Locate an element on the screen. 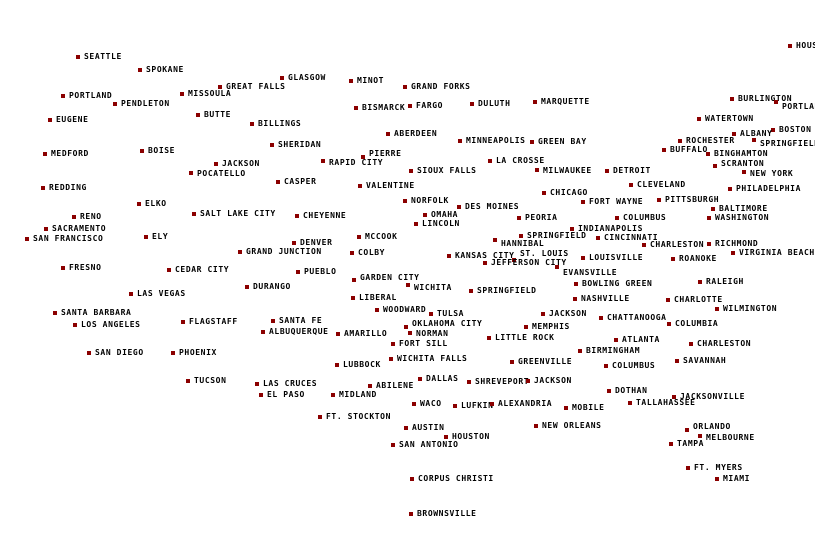 This screenshot has width=815, height=555. city-label: SAVANNAH is located at coordinates (705, 360).